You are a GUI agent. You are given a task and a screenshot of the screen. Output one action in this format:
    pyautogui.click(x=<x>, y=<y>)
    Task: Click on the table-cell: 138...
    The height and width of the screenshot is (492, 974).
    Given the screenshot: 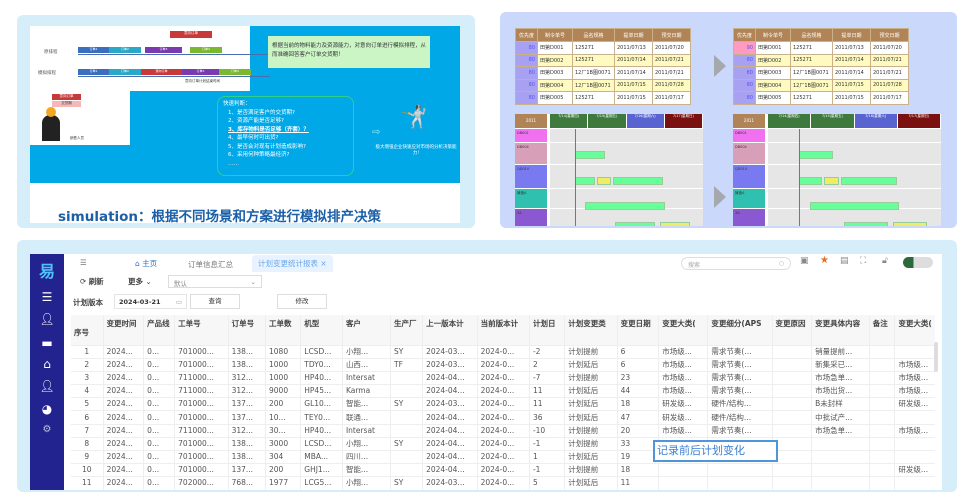 What is the action you would take?
    pyautogui.click(x=247, y=352)
    